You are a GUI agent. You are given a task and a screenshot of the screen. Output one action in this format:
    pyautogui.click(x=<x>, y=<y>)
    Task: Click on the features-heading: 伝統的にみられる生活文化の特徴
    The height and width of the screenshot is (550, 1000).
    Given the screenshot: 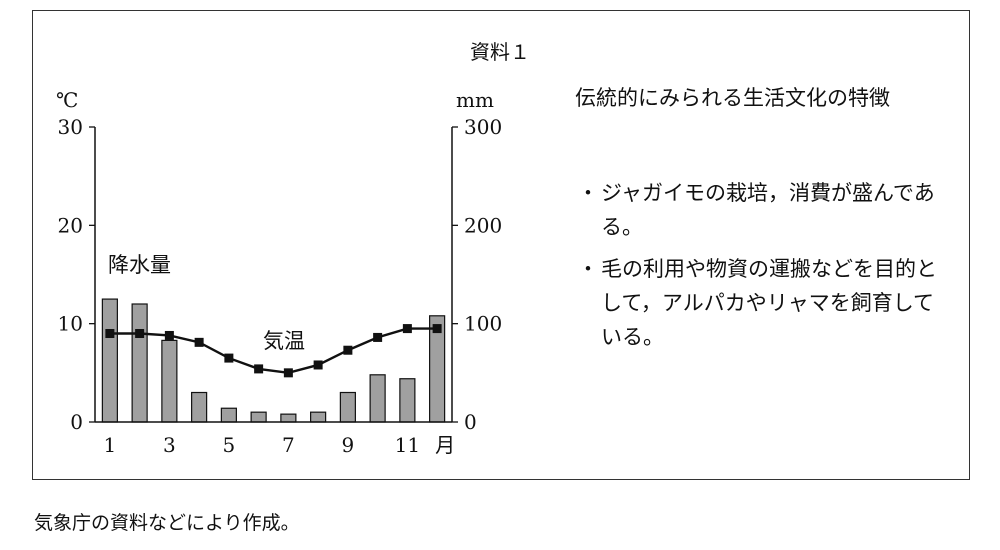 What is the action you would take?
    pyautogui.click(x=732, y=98)
    